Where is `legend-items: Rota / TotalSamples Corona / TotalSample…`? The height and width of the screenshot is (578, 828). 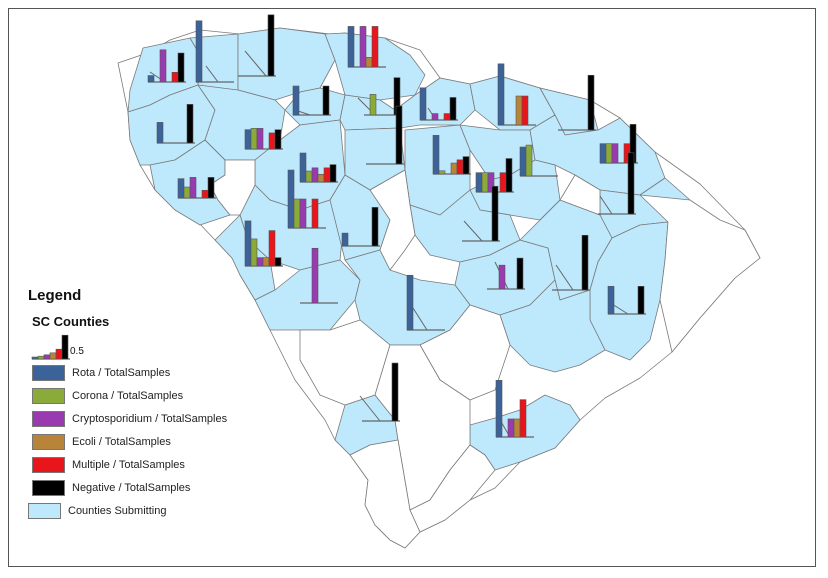 legend-items: Rota / TotalSamples Corona / TotalSample… is located at coordinates (148, 441).